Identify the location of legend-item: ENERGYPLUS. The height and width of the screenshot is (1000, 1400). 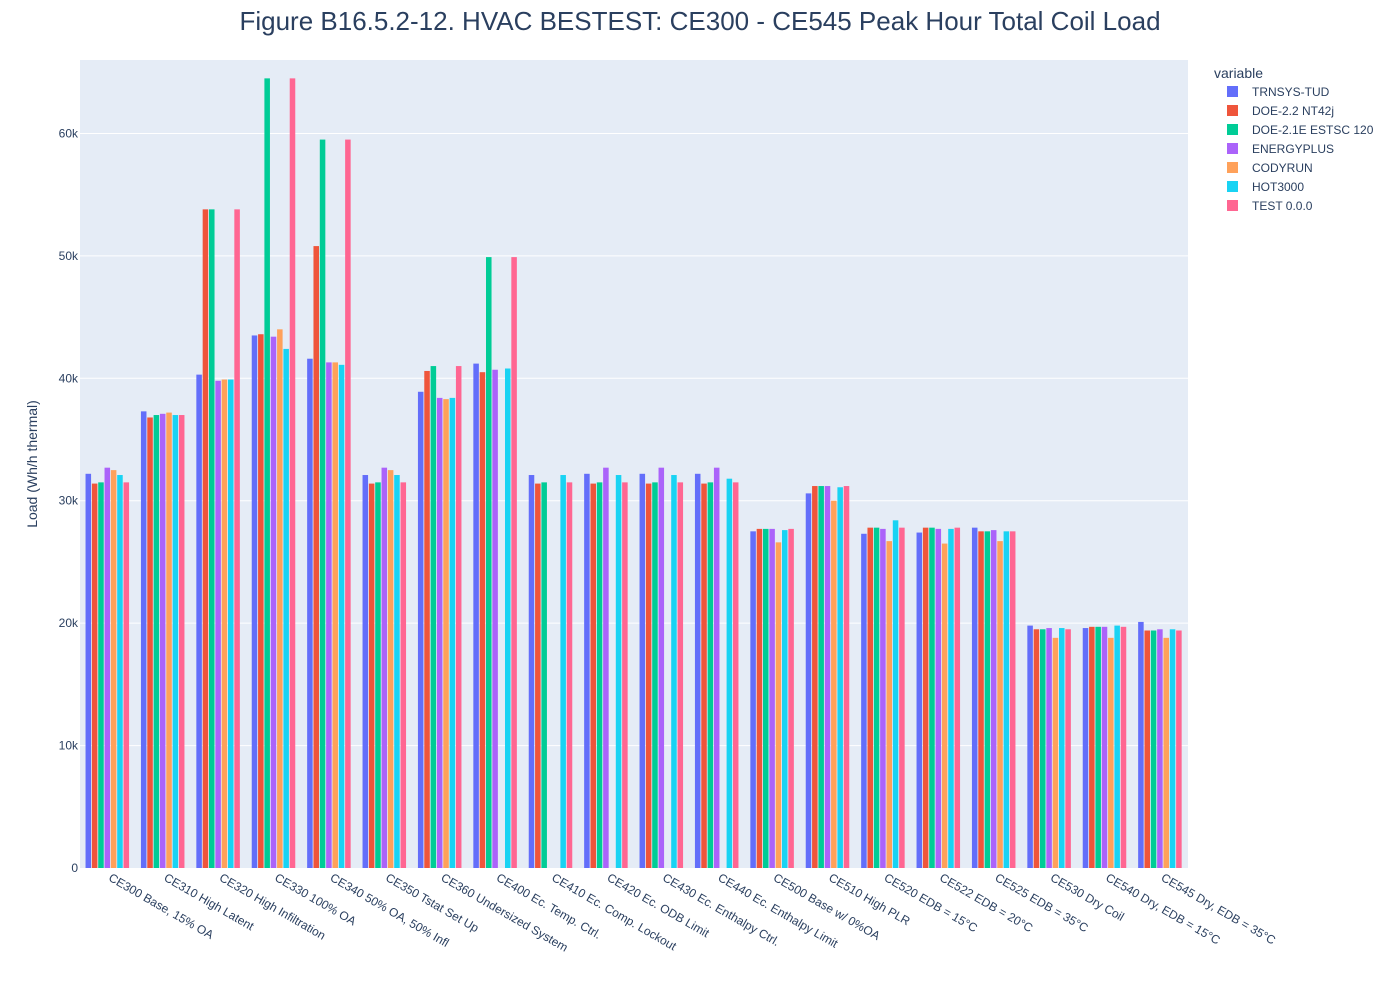
(1280, 149).